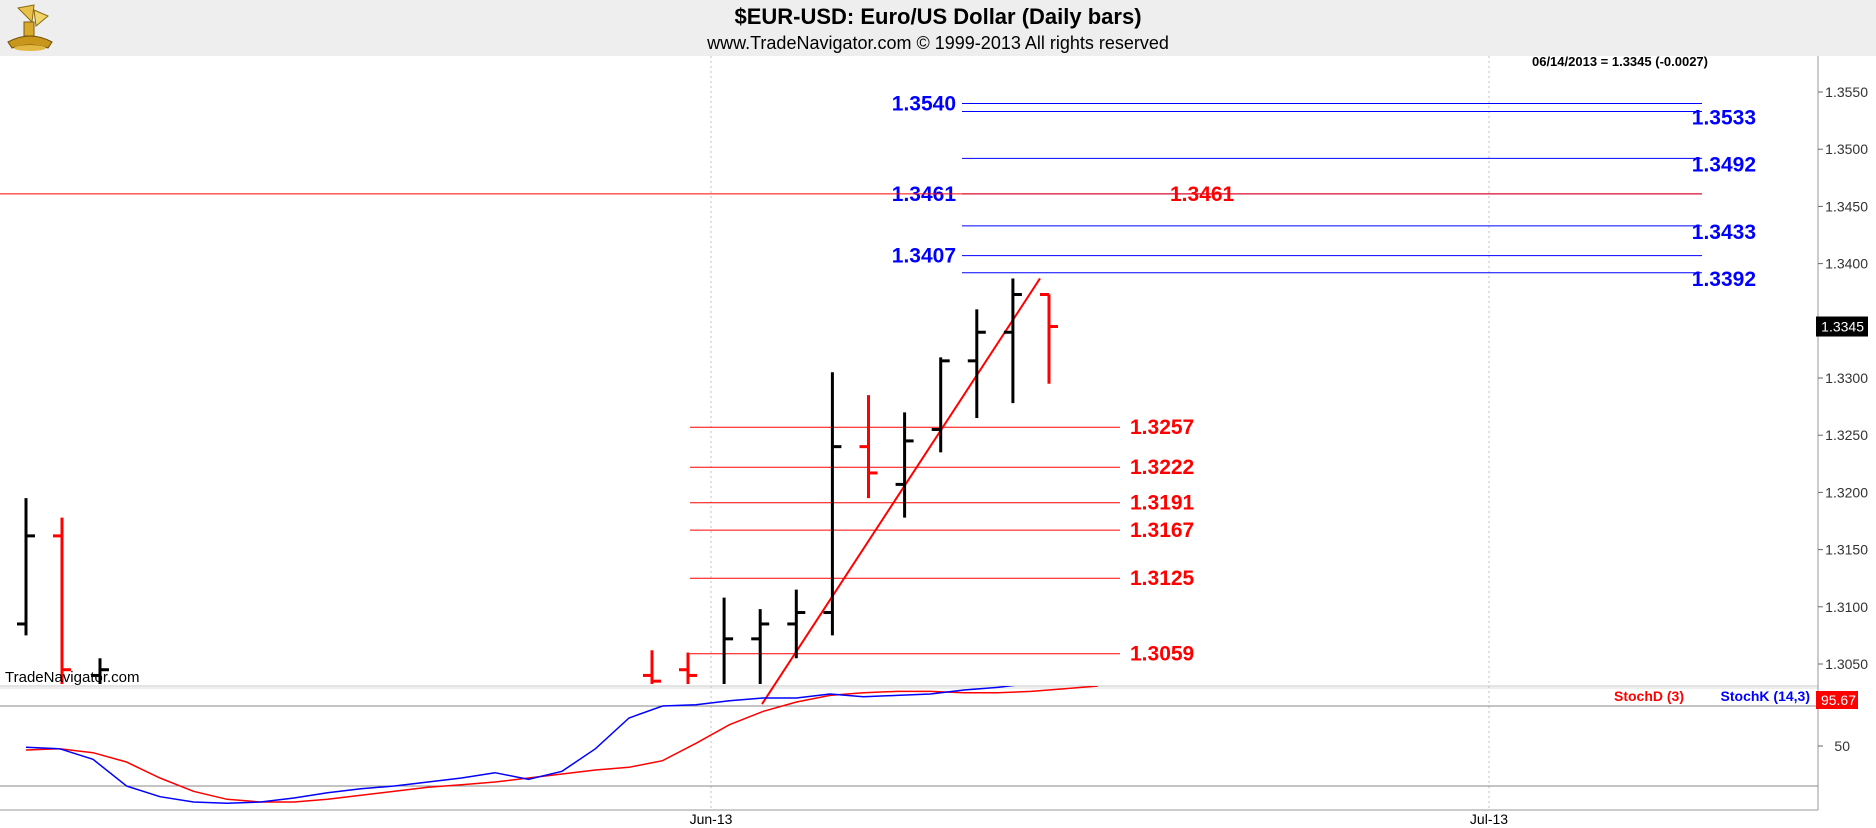  What do you see at coordinates (1765, 696) in the screenshot?
I see `stoch-k-legend: StochK (14,3)` at bounding box center [1765, 696].